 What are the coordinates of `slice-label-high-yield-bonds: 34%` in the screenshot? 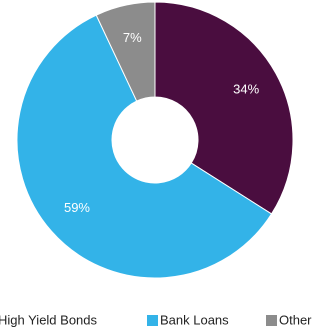 It's located at (246, 88).